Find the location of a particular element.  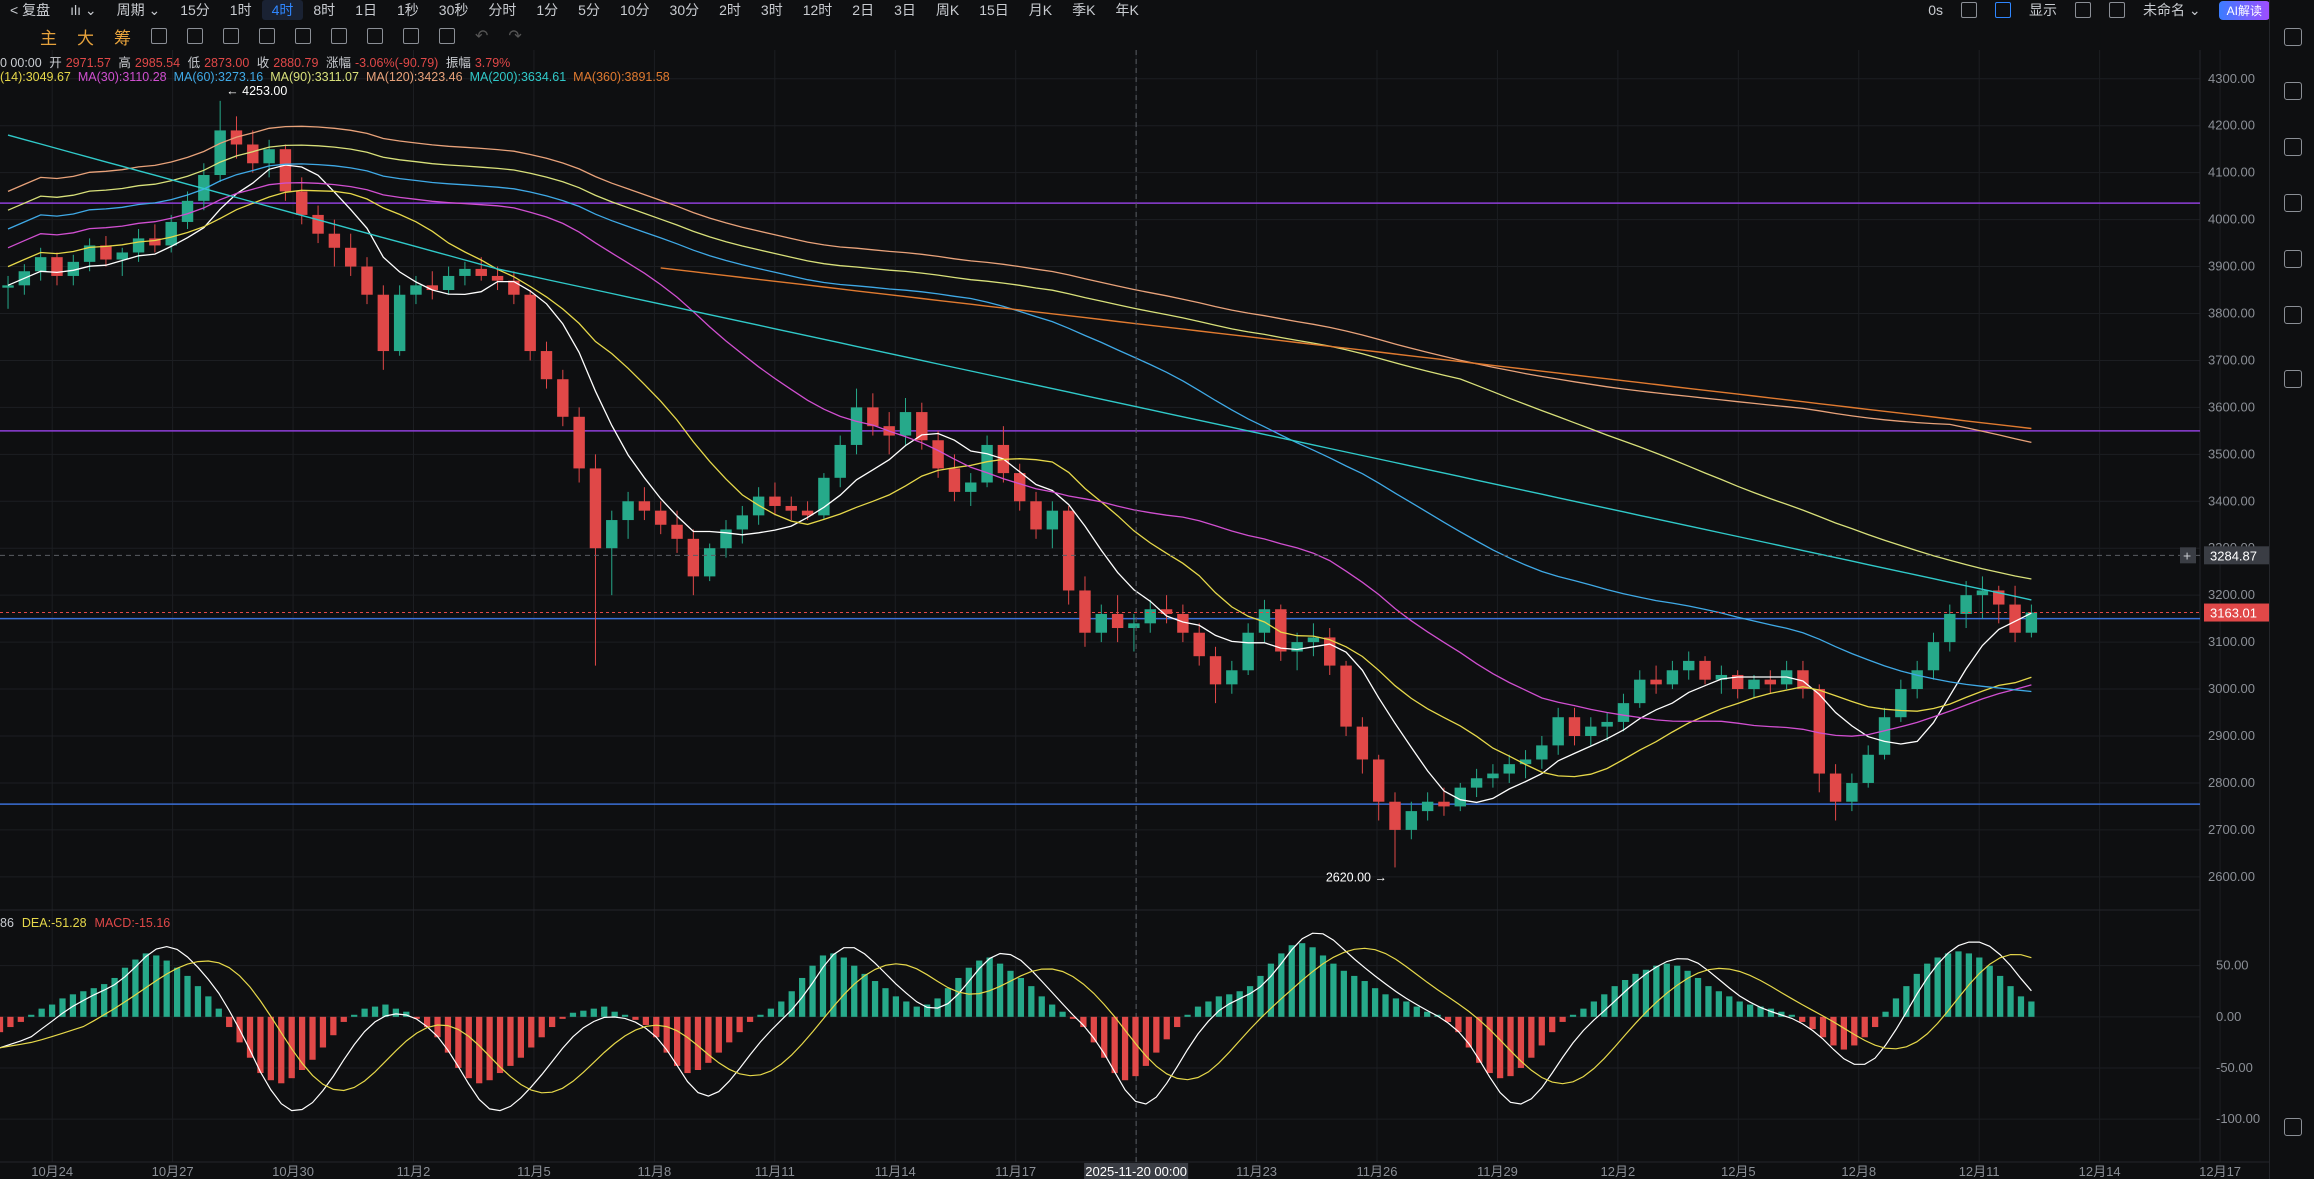

lock-icon is located at coordinates (303, 36).